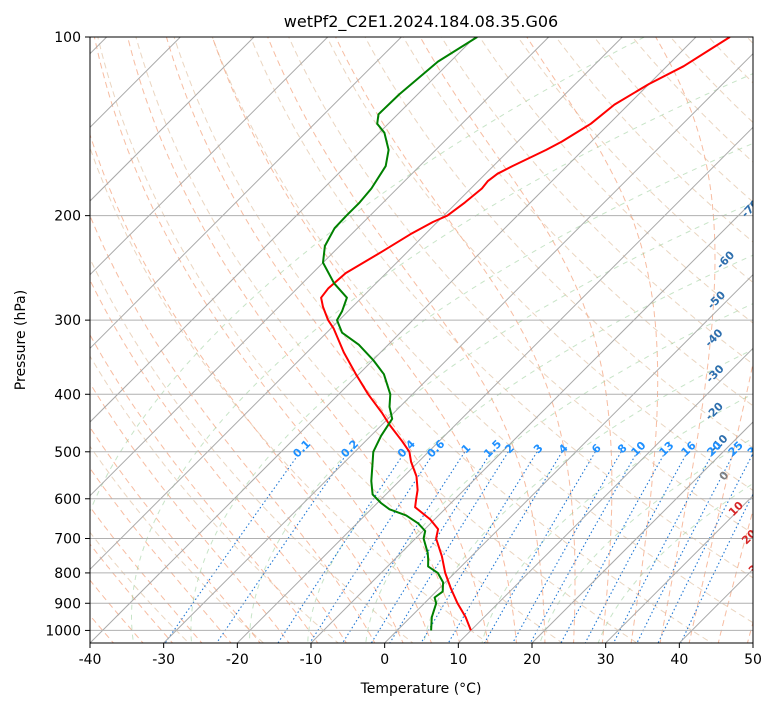  Describe the element at coordinates (67, 604) in the screenshot. I see `y-tick-label: 900` at that location.